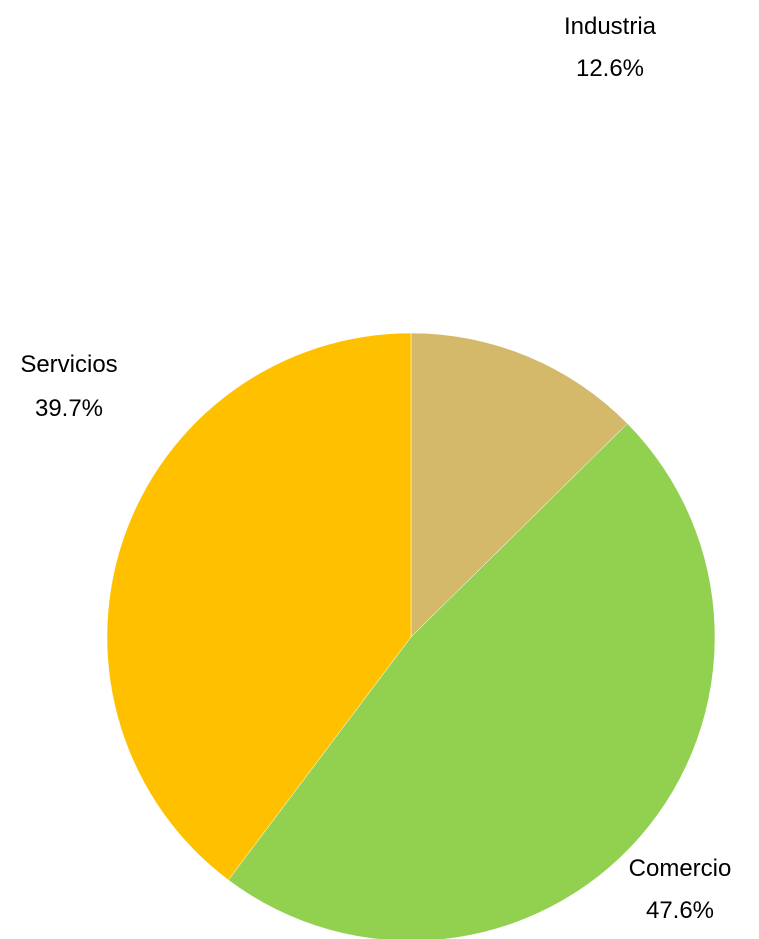 The height and width of the screenshot is (939, 759). I want to click on slice-value-label: 12.6%, so click(610, 68).